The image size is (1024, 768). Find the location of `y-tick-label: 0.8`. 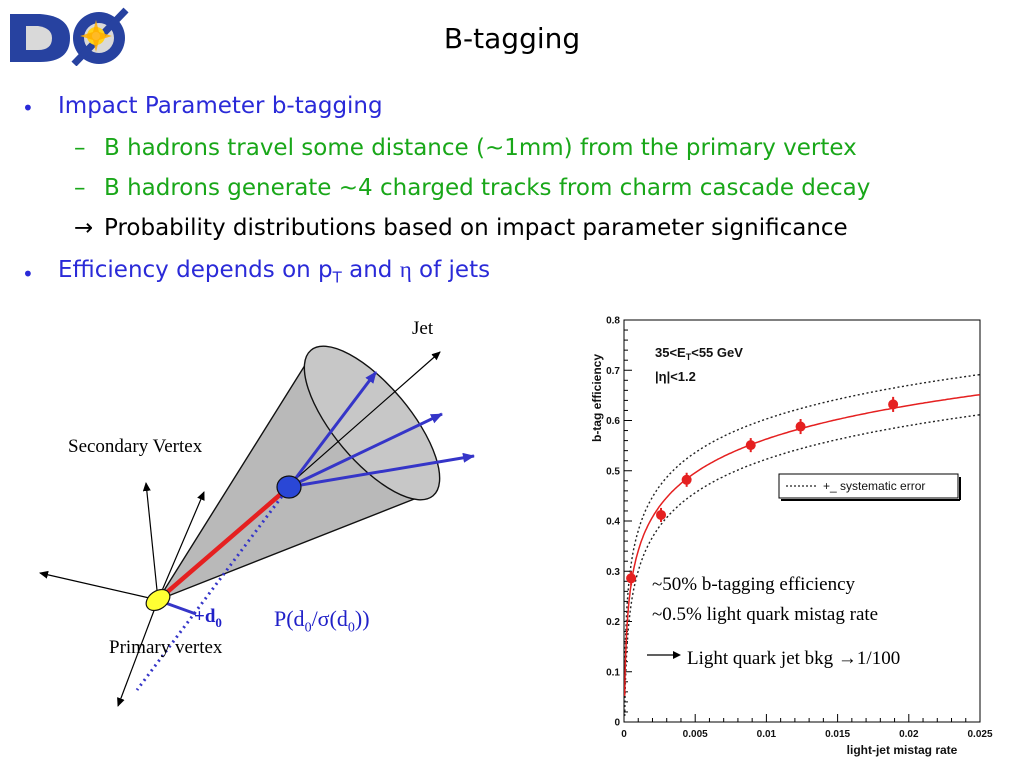

y-tick-label: 0.8 is located at coordinates (613, 321).